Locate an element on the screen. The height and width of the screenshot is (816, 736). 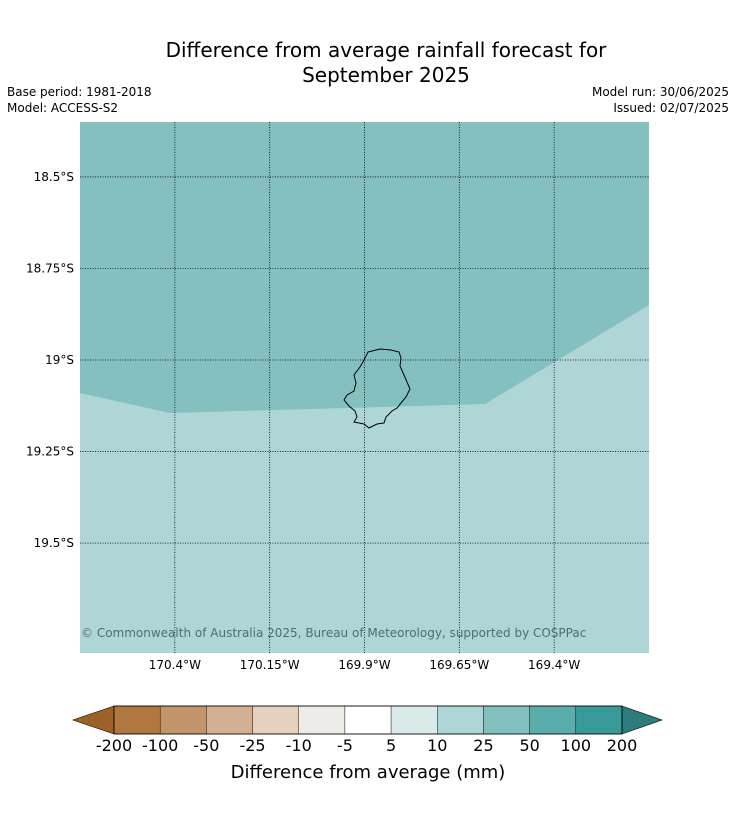
colorbar-tick-label: -50 is located at coordinates (206, 745).